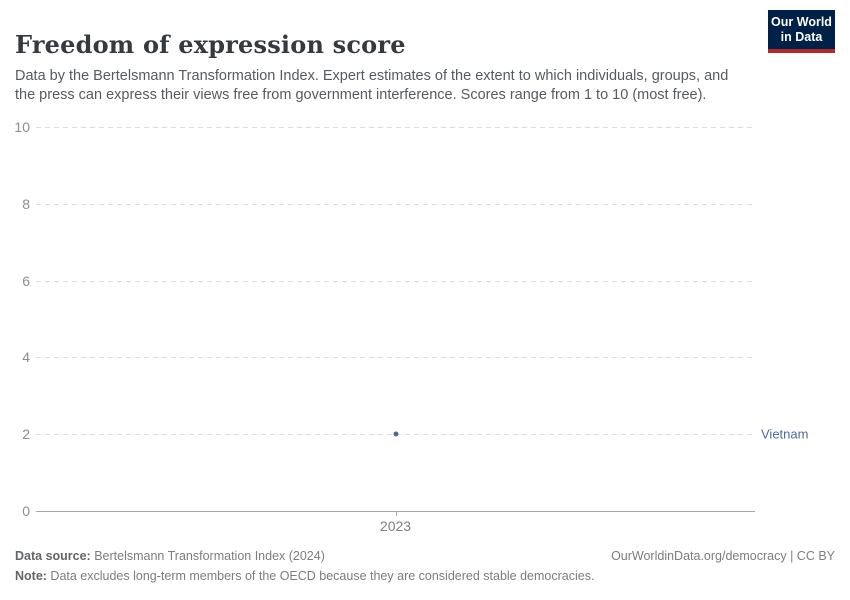 The height and width of the screenshot is (600, 850). Describe the element at coordinates (207, 556) in the screenshot. I see `data-source-value: Bertelsmann Transformation Index (2024)` at that location.